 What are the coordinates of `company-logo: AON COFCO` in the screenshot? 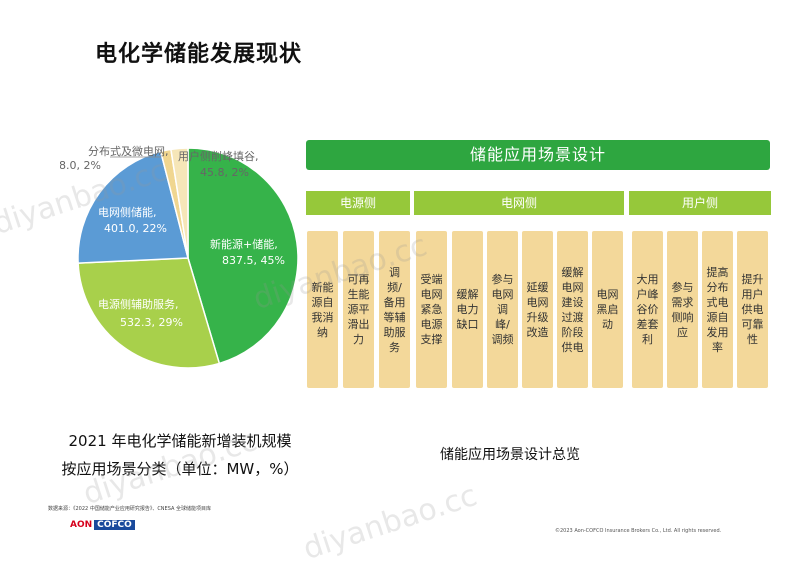 It's located at (102, 525).